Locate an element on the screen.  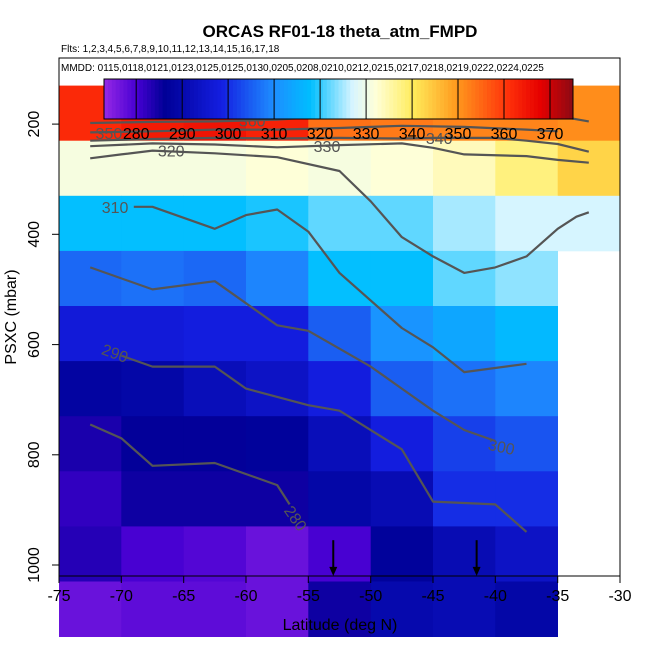
colorbar-ticks: 280 290 300 310 320 330 340 350 360 370 is located at coordinates (343, 111).